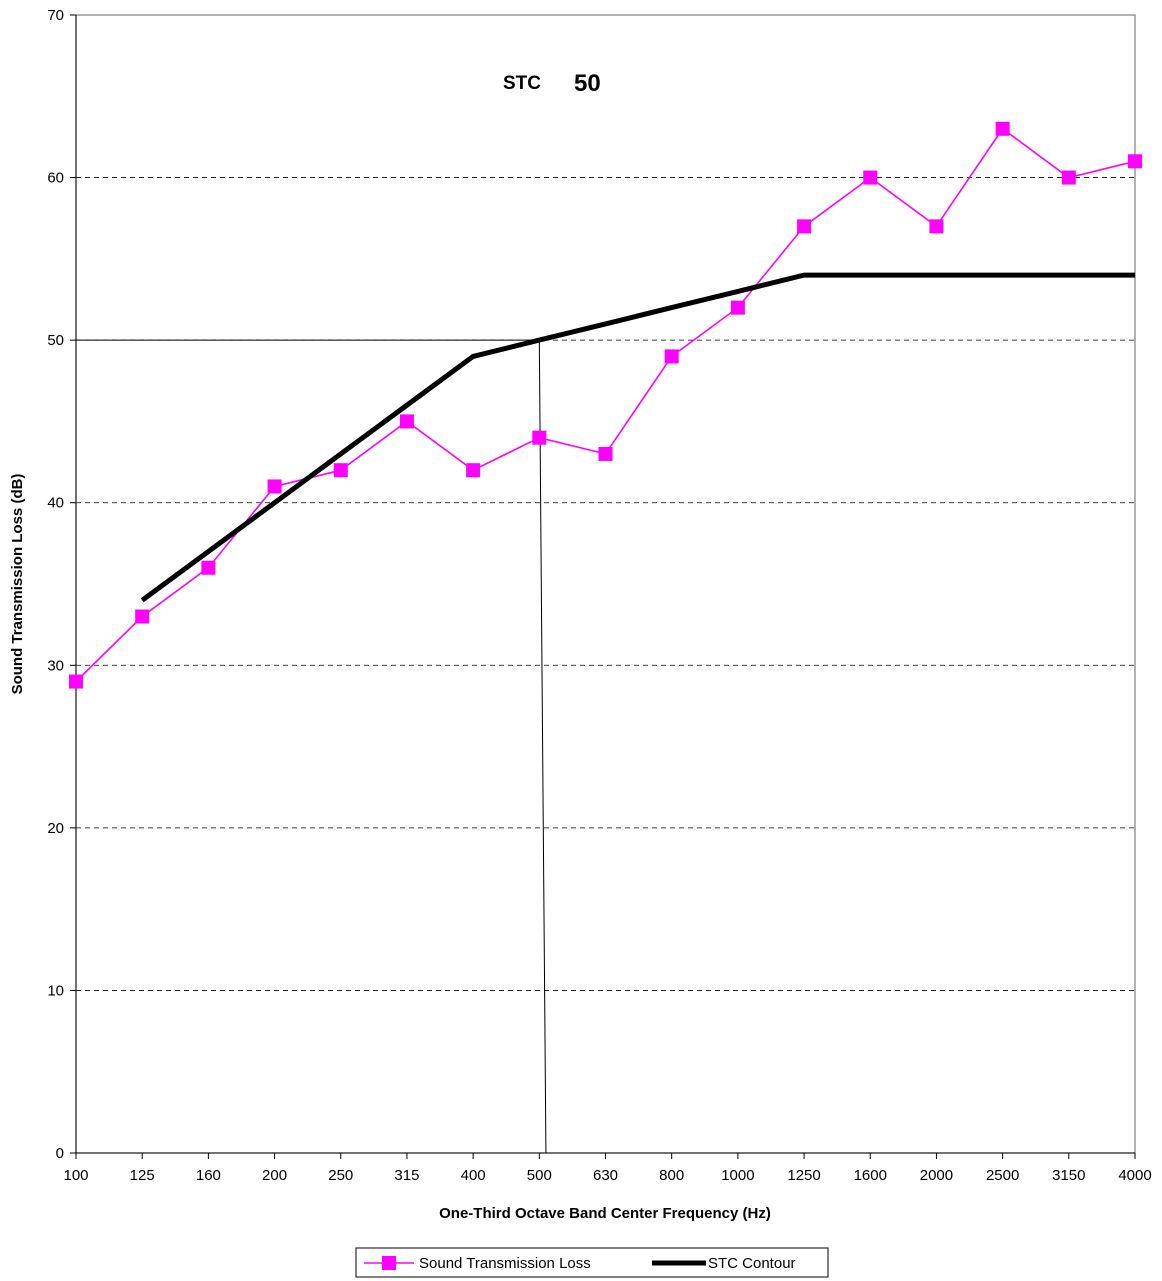 This screenshot has height=1281, width=1162. I want to click on x-tick-label-1000: 1000, so click(737, 1175).